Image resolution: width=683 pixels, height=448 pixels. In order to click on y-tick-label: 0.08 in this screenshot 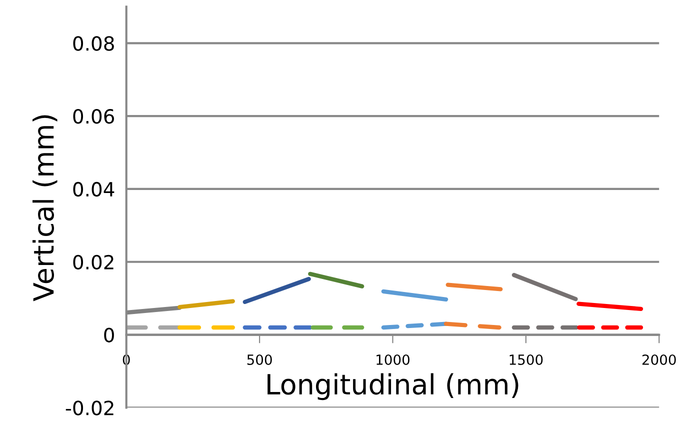, I will do `click(93, 43)`.